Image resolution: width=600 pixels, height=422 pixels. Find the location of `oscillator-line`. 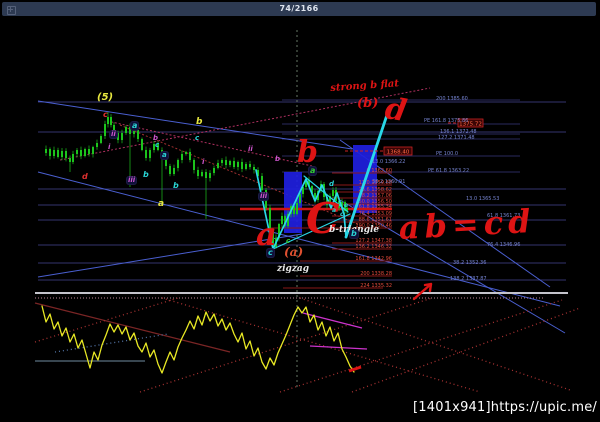

oscillator-line is located at coordinates (198, 339).